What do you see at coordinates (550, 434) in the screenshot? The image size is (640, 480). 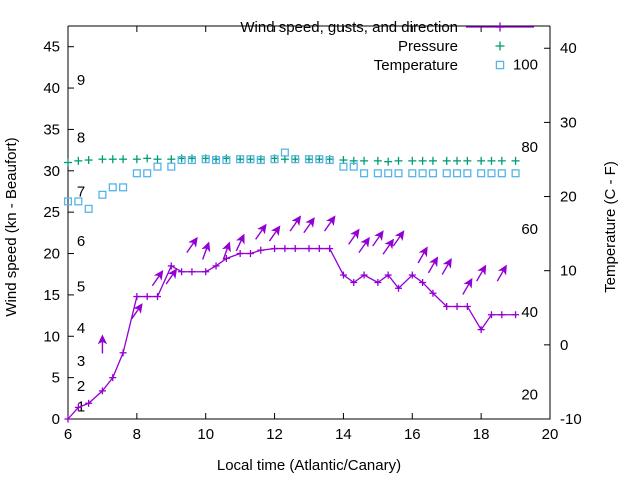 I see `x-tick-label: 20` at bounding box center [550, 434].